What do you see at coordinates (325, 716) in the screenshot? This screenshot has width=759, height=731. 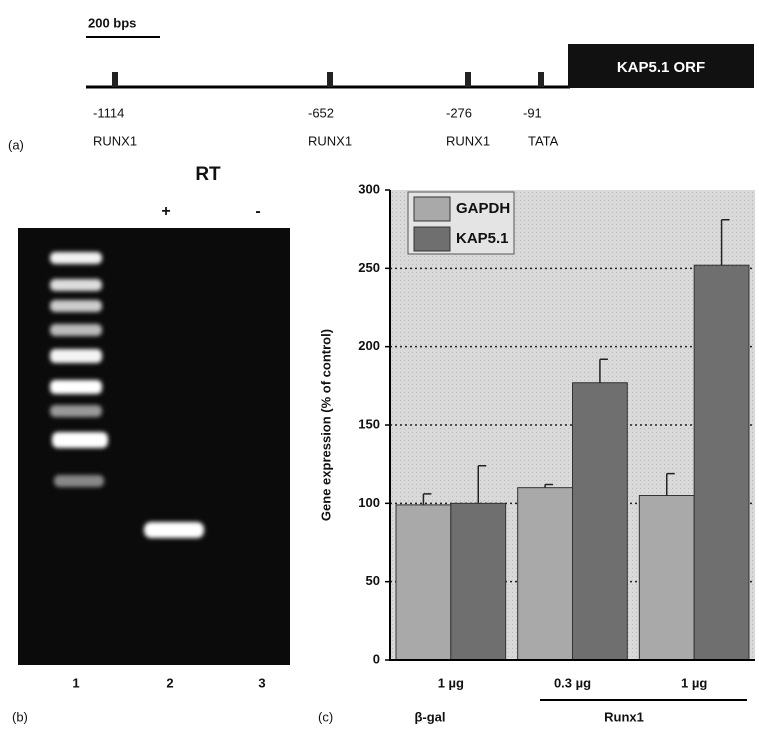 I see `panel-label: (c)` at bounding box center [325, 716].